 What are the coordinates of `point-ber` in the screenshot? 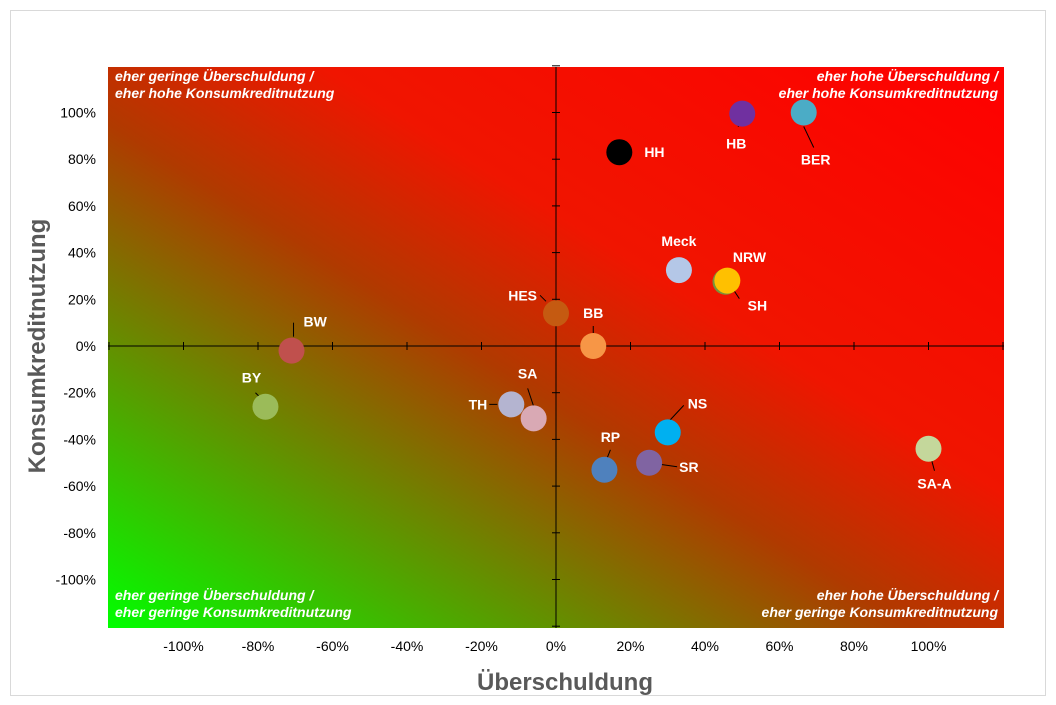 It's located at (803, 112).